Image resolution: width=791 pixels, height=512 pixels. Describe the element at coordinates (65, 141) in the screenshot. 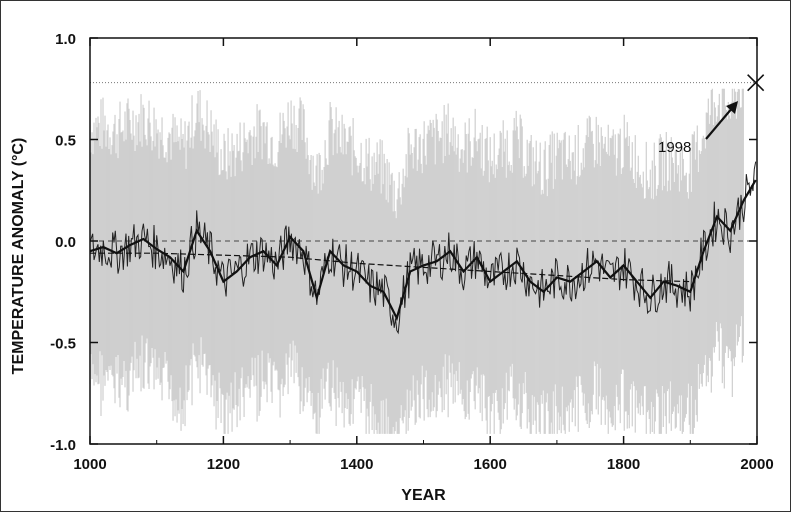

I see `y-tick-label: 0.5` at that location.